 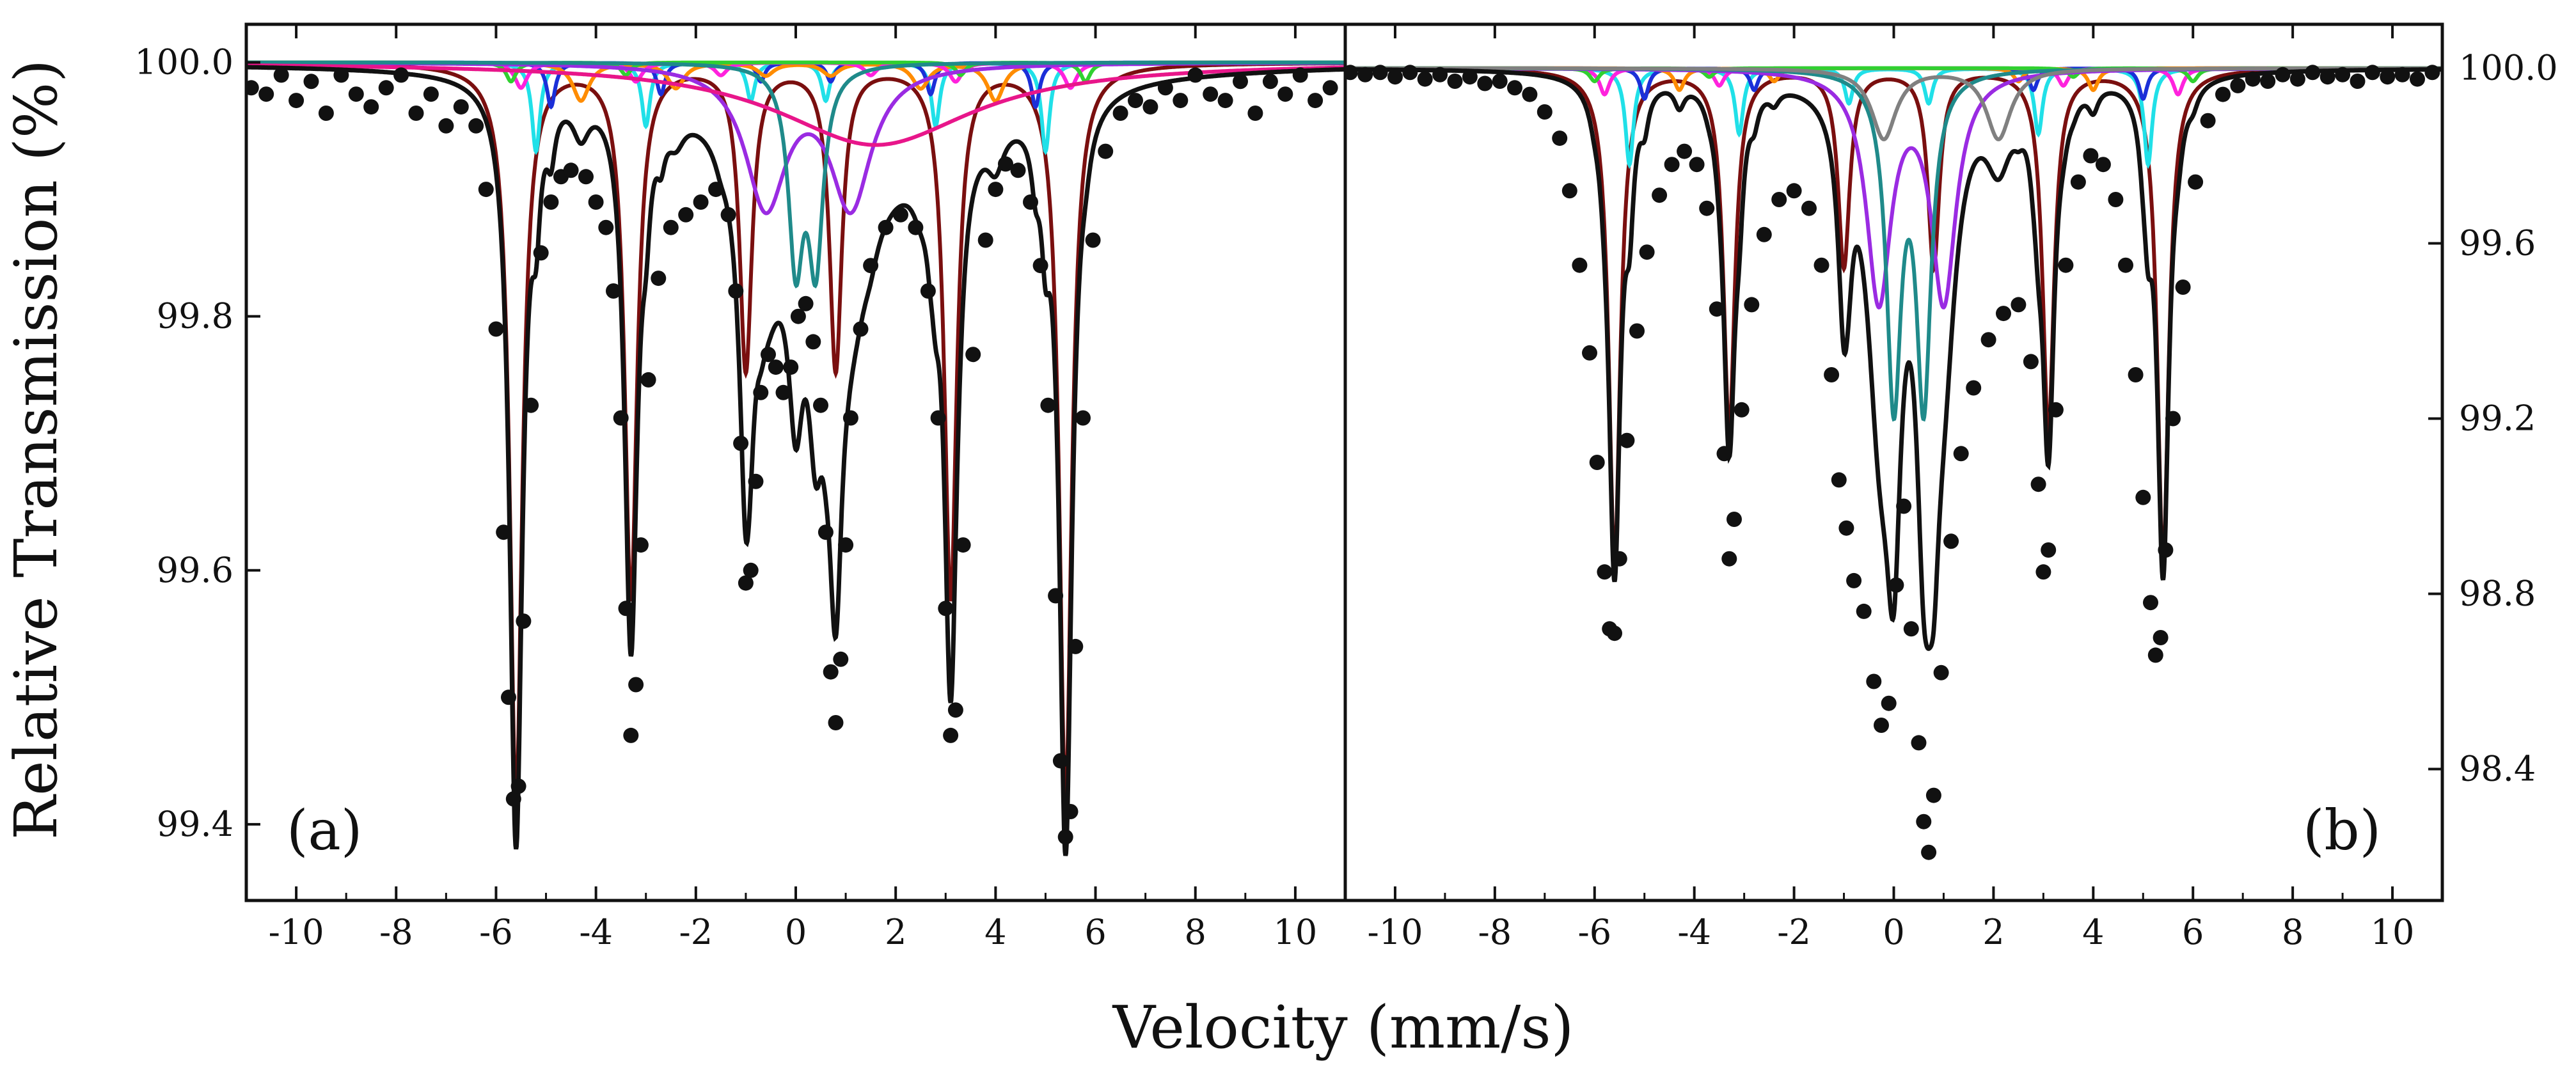 What do you see at coordinates (2393, 932) in the screenshot?
I see `x-tick-label: 10` at bounding box center [2393, 932].